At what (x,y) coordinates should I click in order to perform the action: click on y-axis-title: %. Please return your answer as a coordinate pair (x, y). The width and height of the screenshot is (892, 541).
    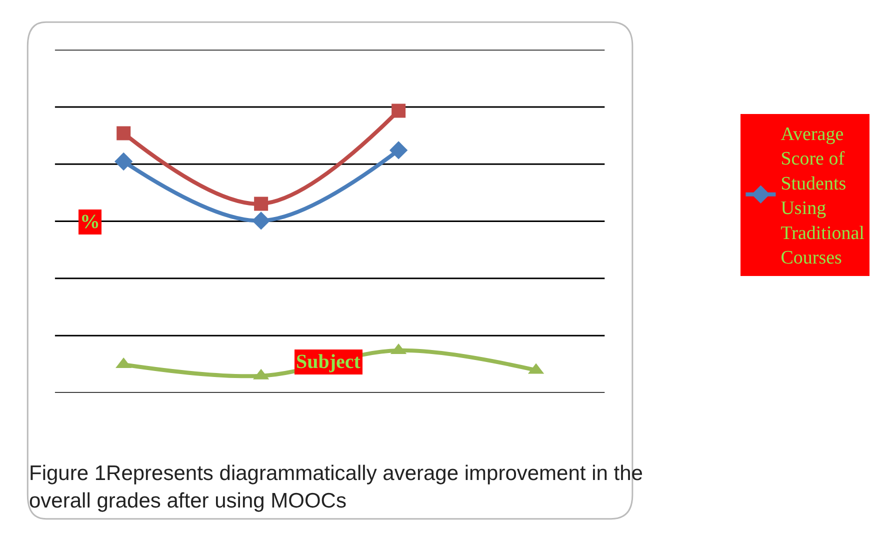
    Looking at the image, I should click on (90, 222).